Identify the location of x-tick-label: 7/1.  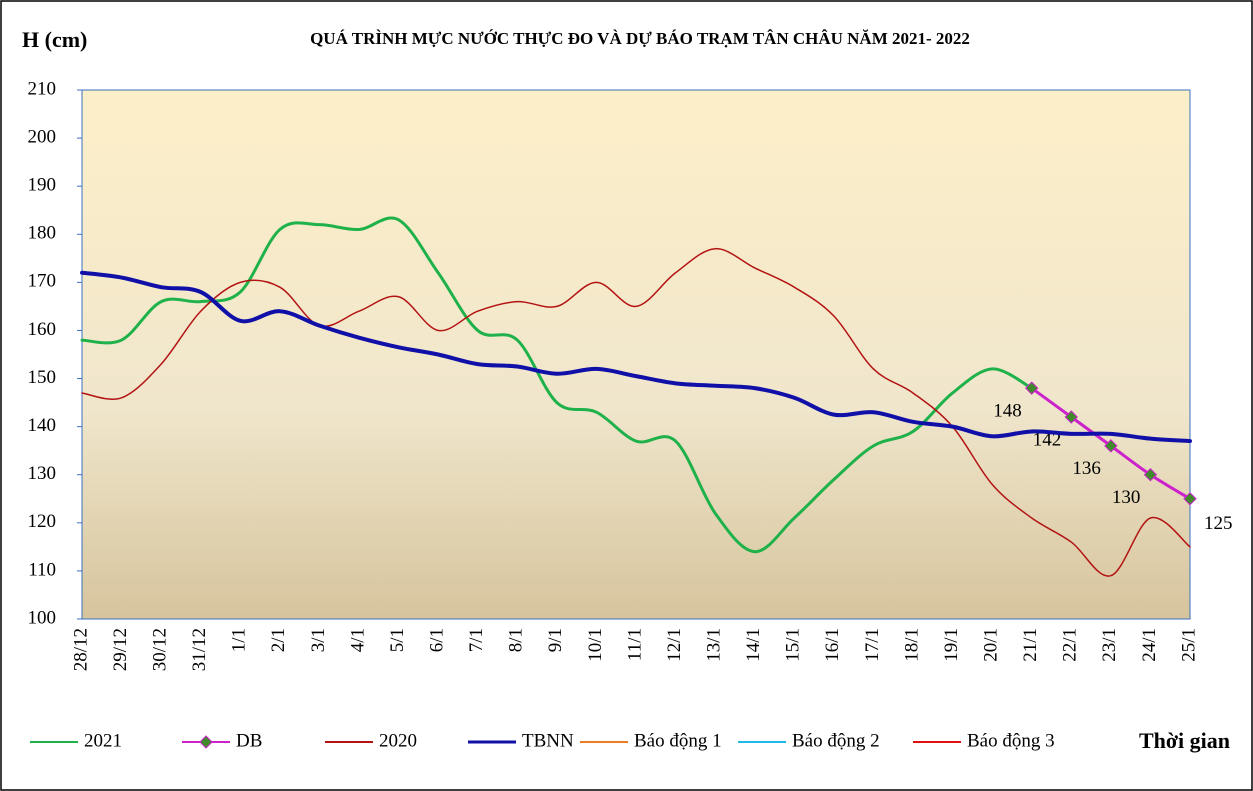
(476, 640).